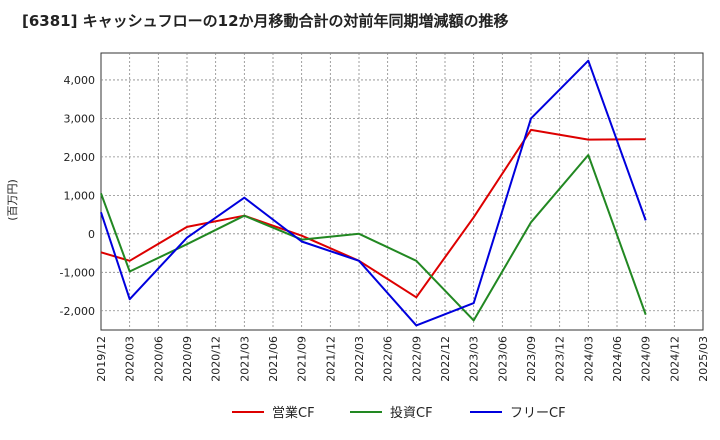 This screenshot has width=720, height=440. I want to click on x-tick-label: 2023/06, so click(502, 359).